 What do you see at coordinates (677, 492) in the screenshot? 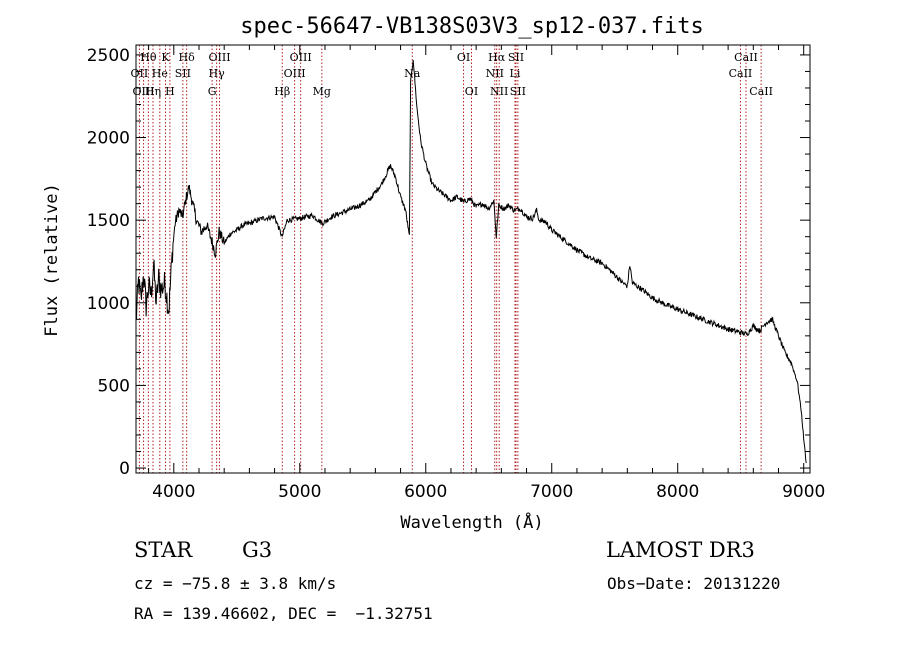
I see `x-tick-label: 8000` at bounding box center [677, 492].